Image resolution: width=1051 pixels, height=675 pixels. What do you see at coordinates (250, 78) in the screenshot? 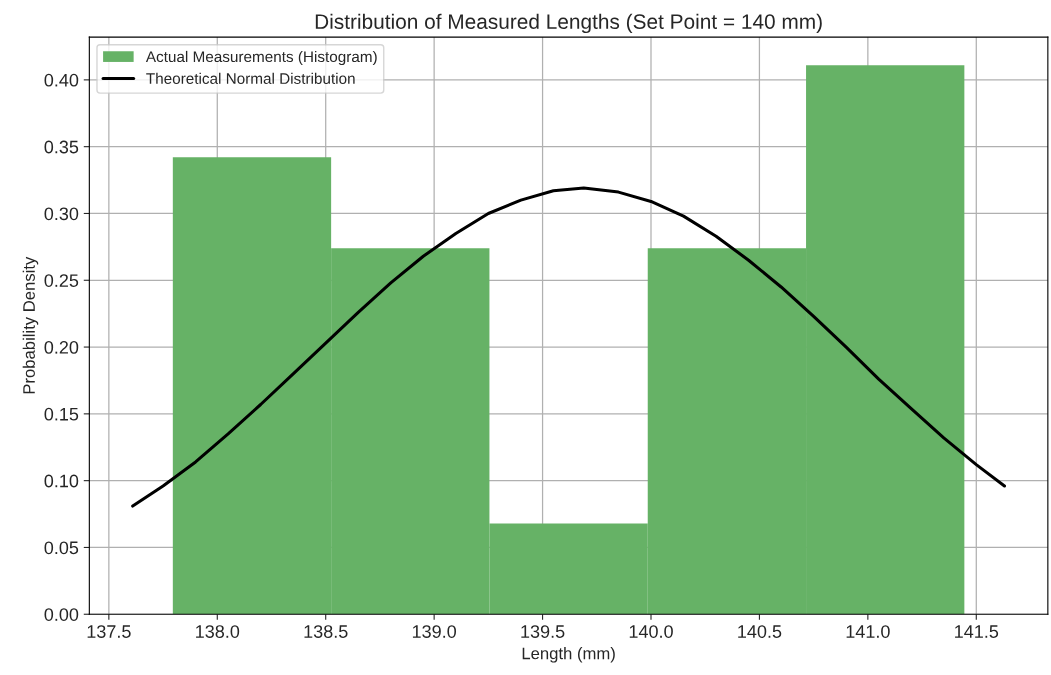
I see `legend-label: Theoretical Normal Distribution` at bounding box center [250, 78].